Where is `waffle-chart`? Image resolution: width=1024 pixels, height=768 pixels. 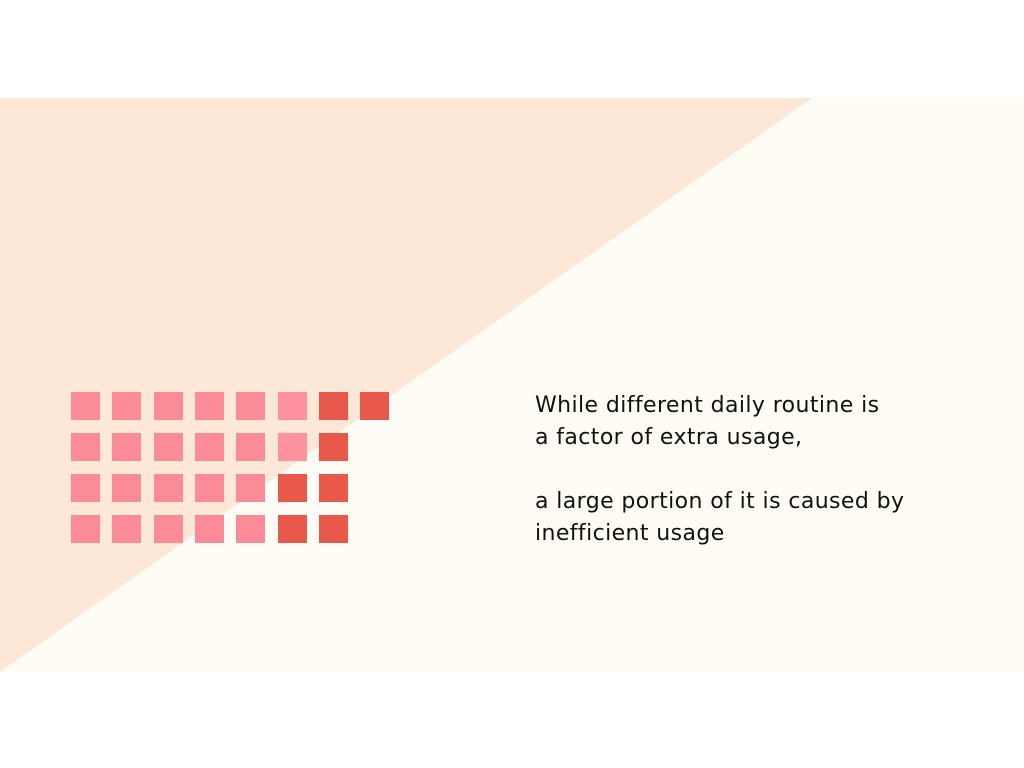 waffle-chart is located at coordinates (236, 472).